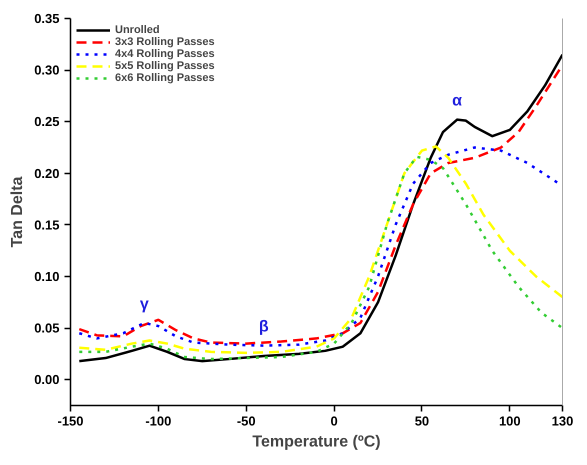 The image size is (587, 465). Describe the element at coordinates (158, 421) in the screenshot. I see `x-tick-label: -100` at that location.